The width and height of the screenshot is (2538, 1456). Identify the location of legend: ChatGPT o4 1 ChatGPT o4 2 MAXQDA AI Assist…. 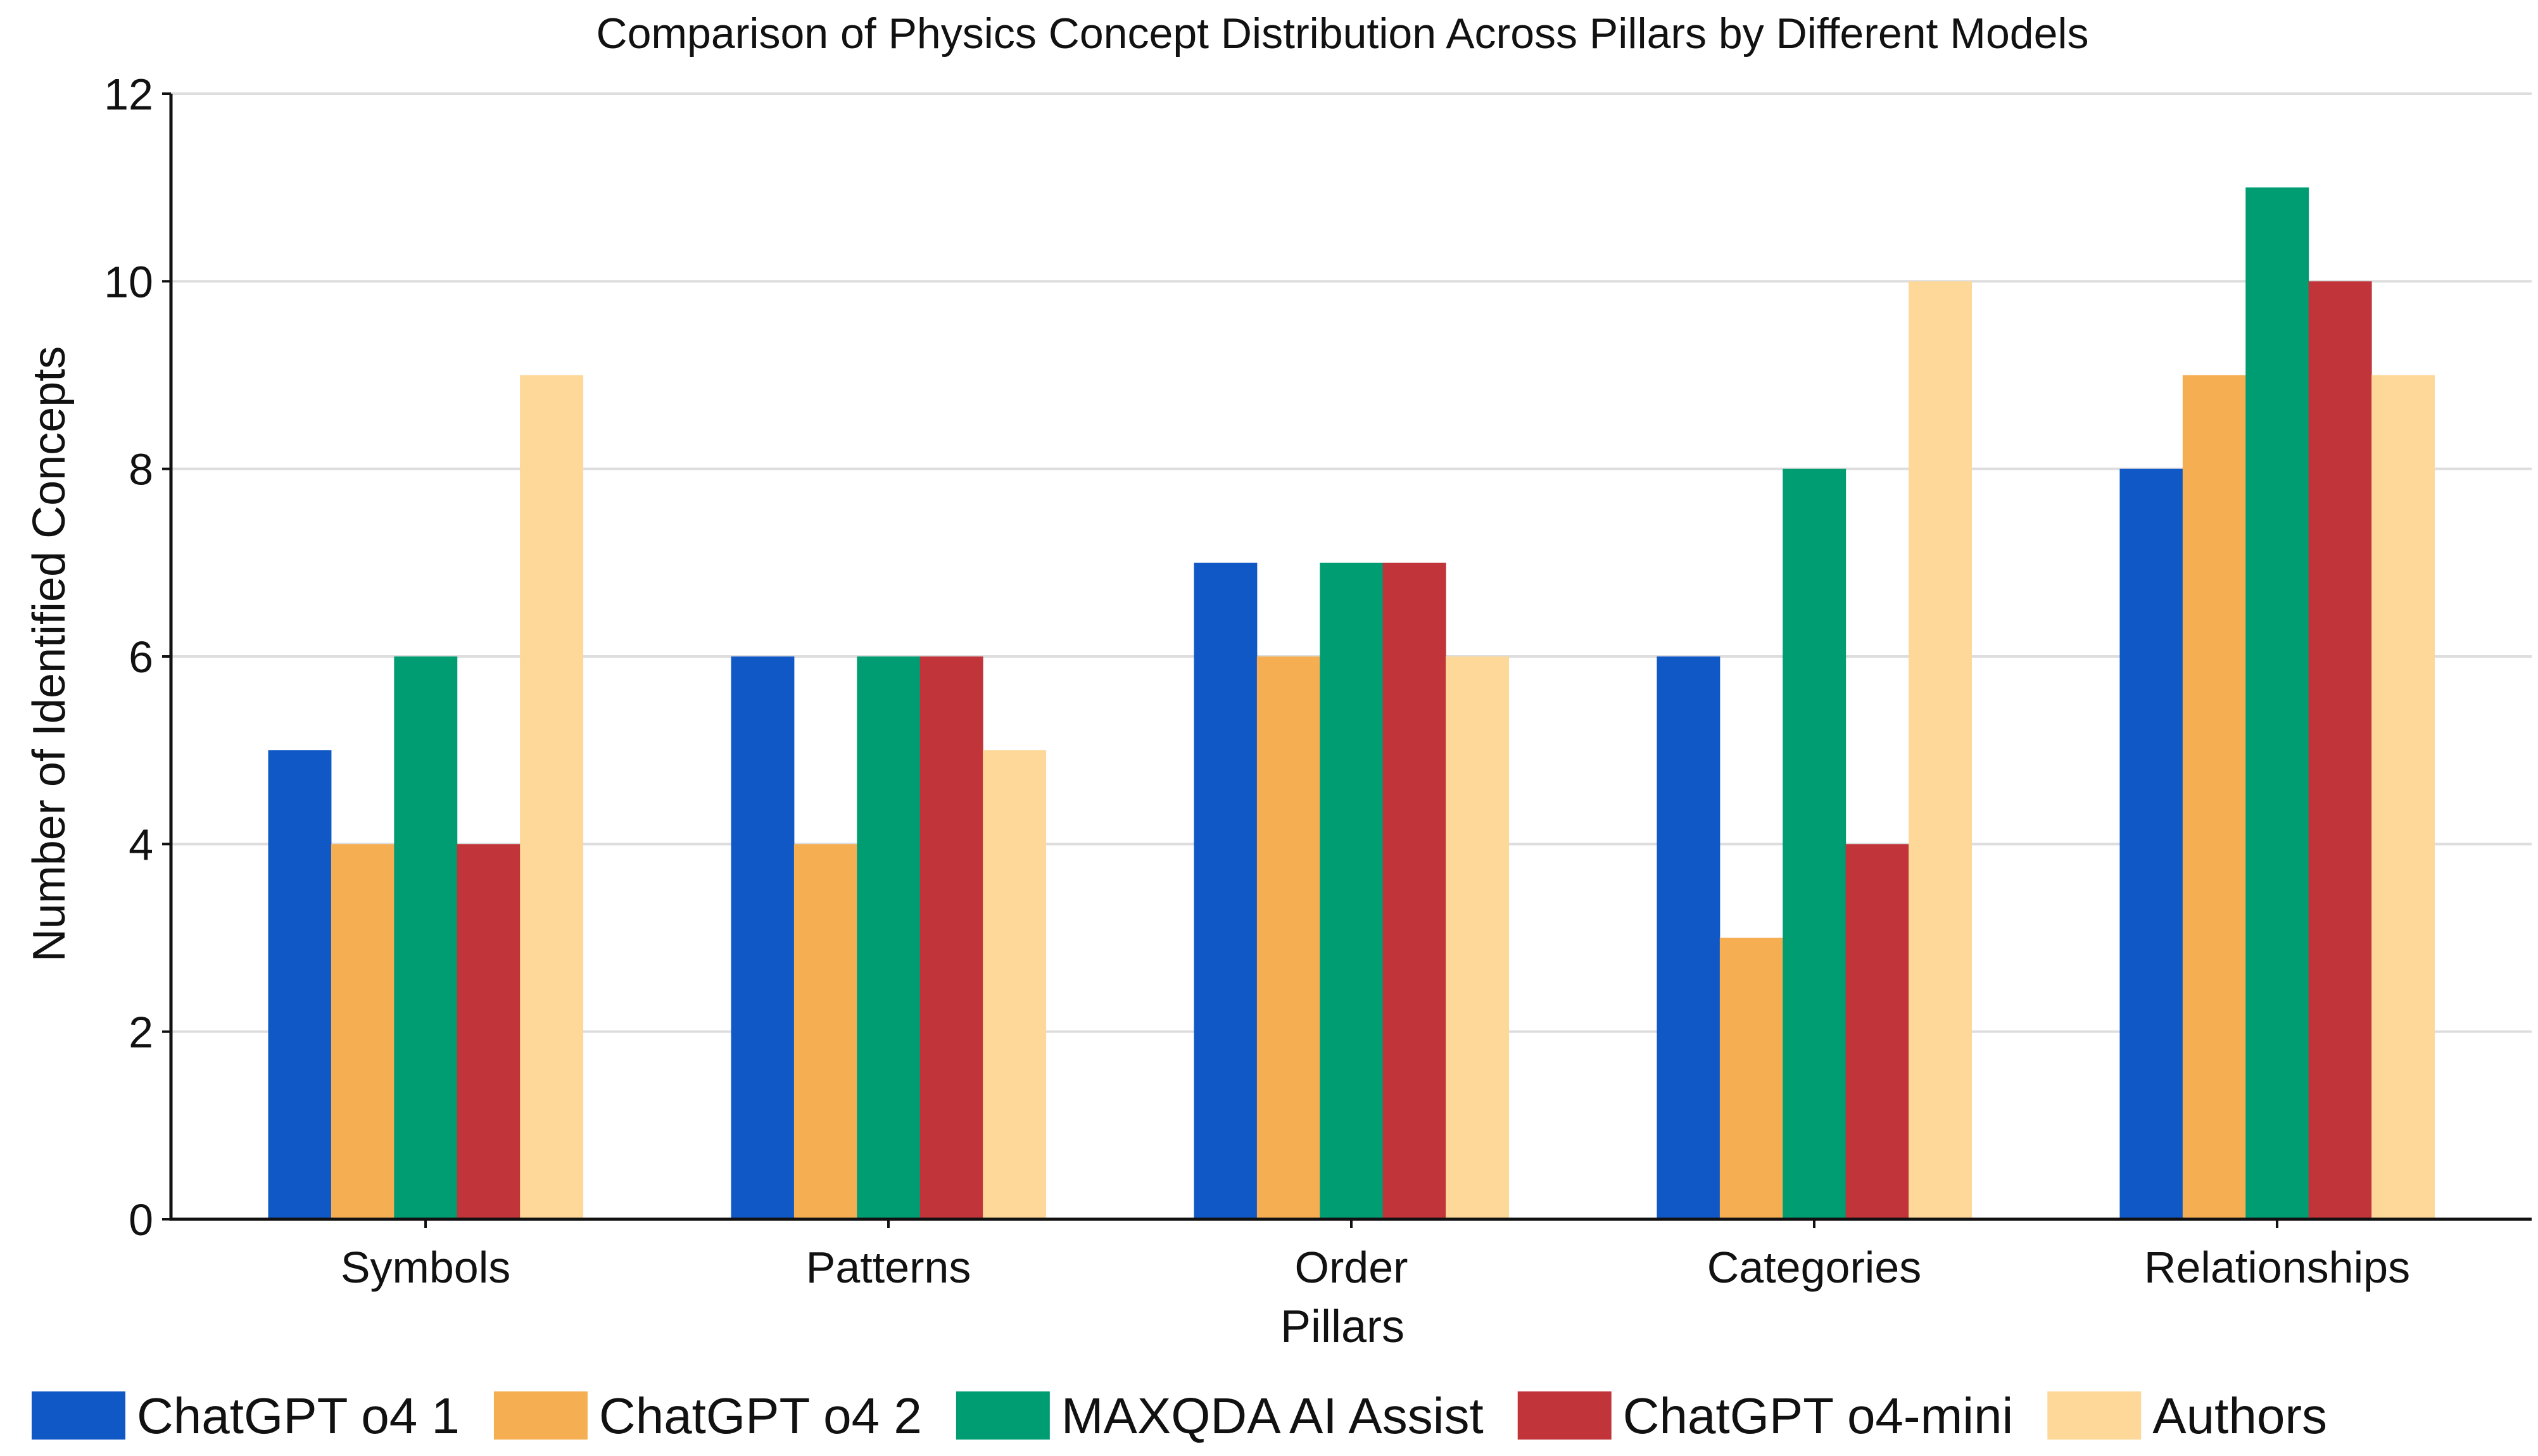
(1179, 1416).